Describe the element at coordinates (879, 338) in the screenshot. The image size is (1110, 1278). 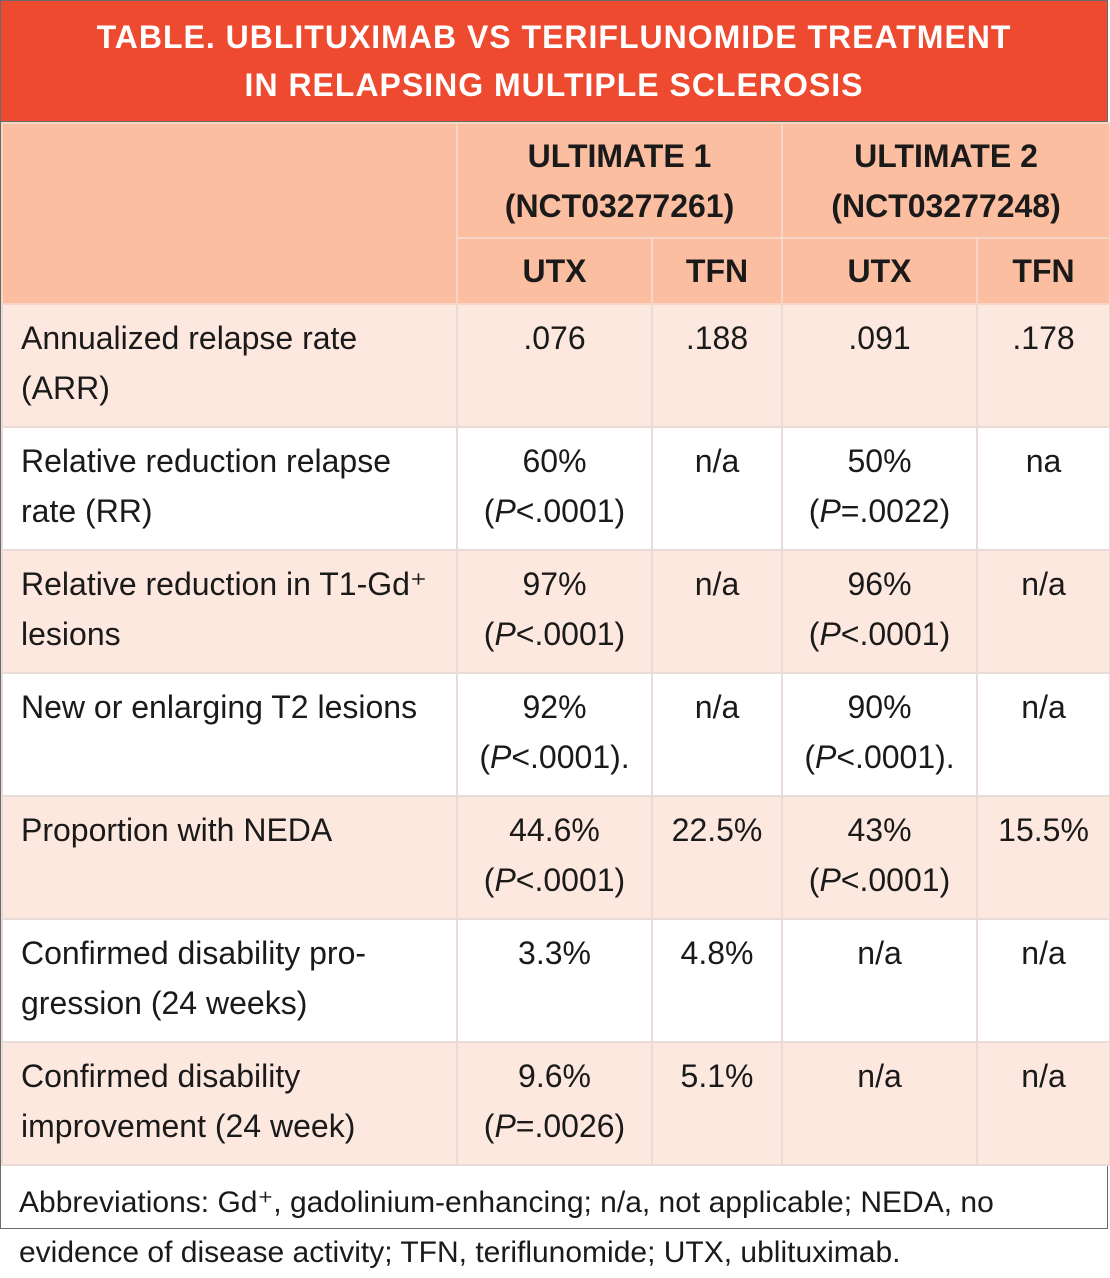
I see `value: .091` at that location.